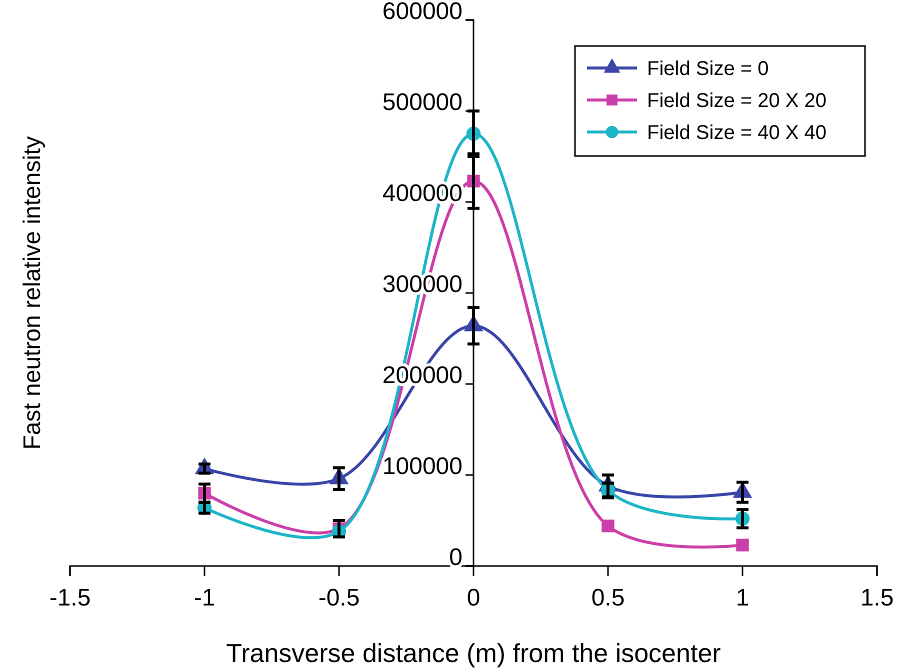 Image resolution: width=908 pixels, height=668 pixels. I want to click on x-tick-label: -1, so click(205, 598).